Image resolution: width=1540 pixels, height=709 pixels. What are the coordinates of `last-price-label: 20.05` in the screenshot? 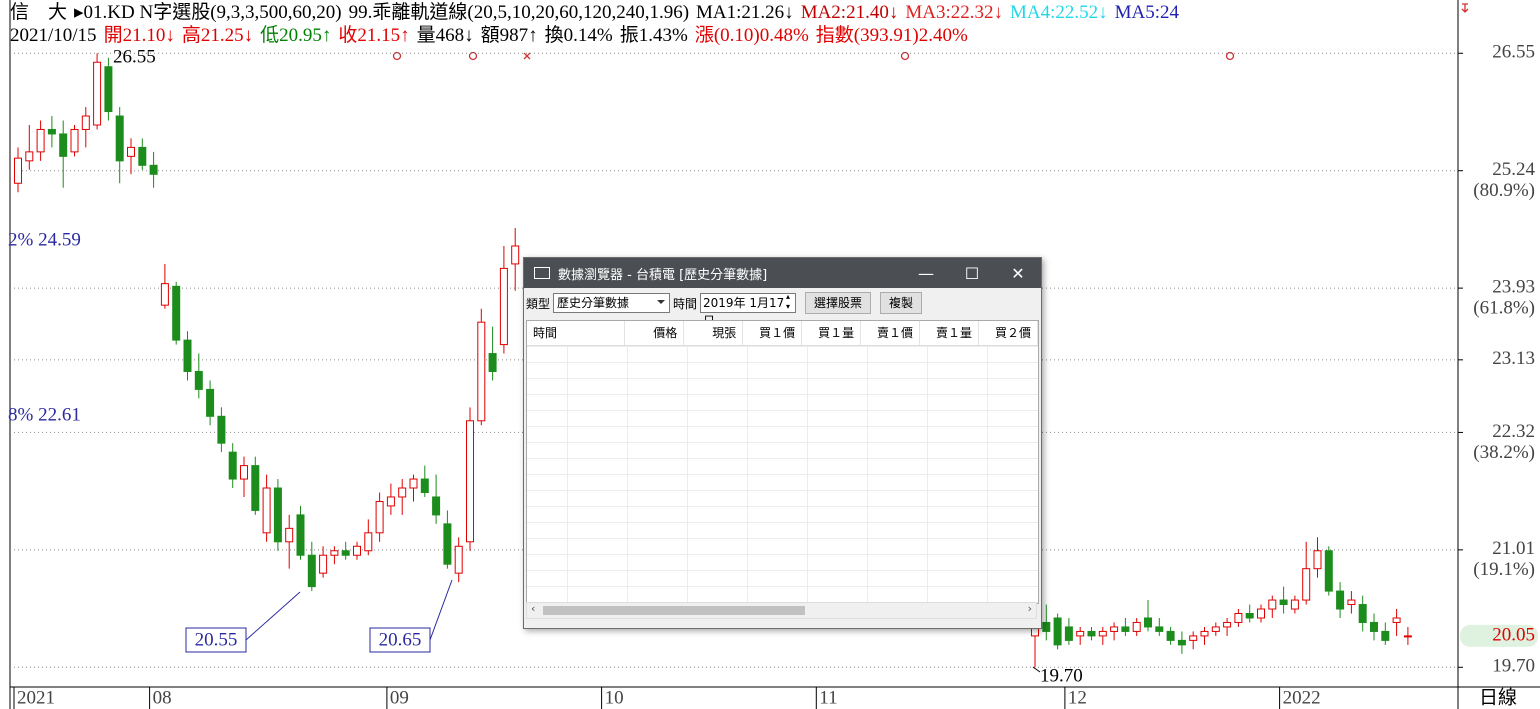 It's located at (1513, 634).